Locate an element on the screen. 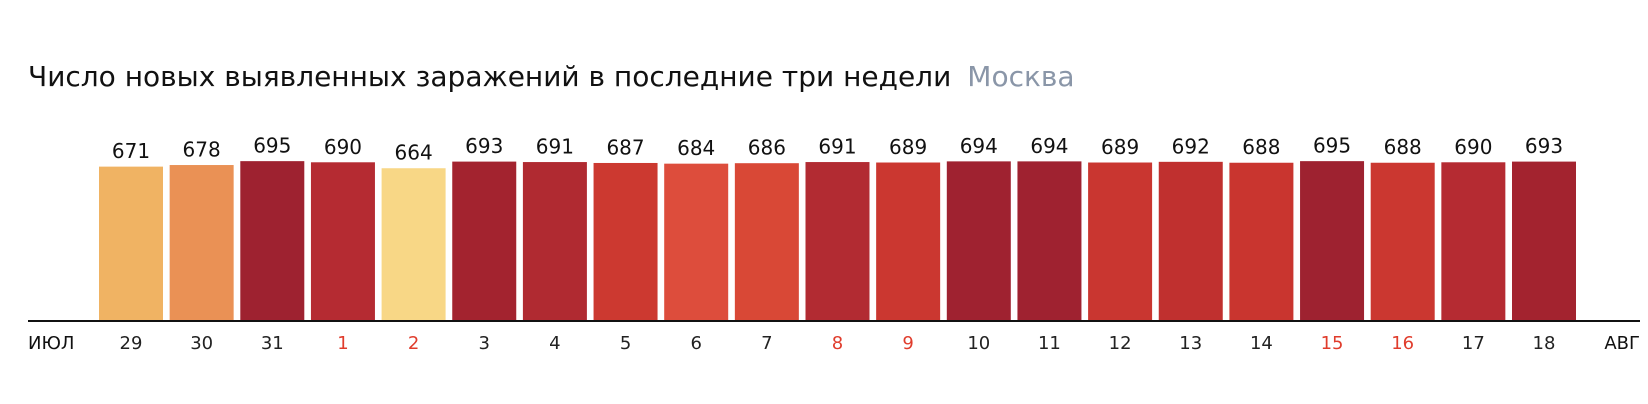 This screenshot has width=1648, height=404. axis-start-label: ИЮЛ is located at coordinates (51, 343).